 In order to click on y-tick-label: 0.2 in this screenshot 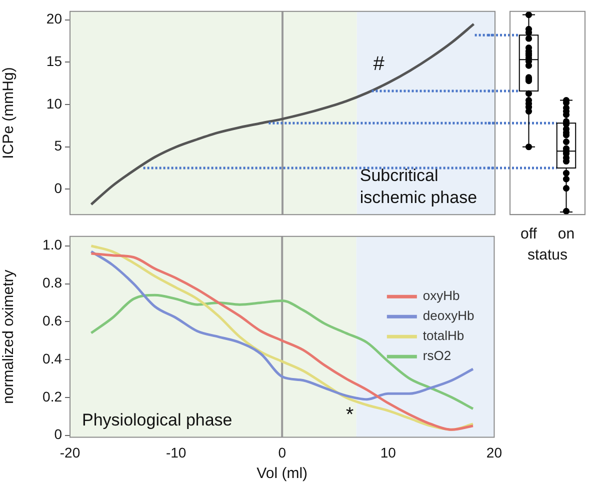, I will do `click(52, 396)`.